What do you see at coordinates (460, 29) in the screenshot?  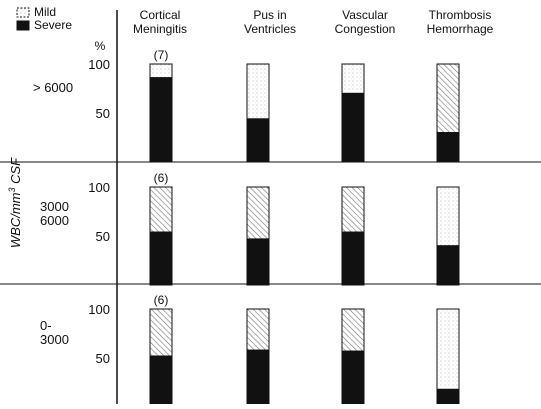 I see `category-label-4-line2: Hemorrhage` at bounding box center [460, 29].